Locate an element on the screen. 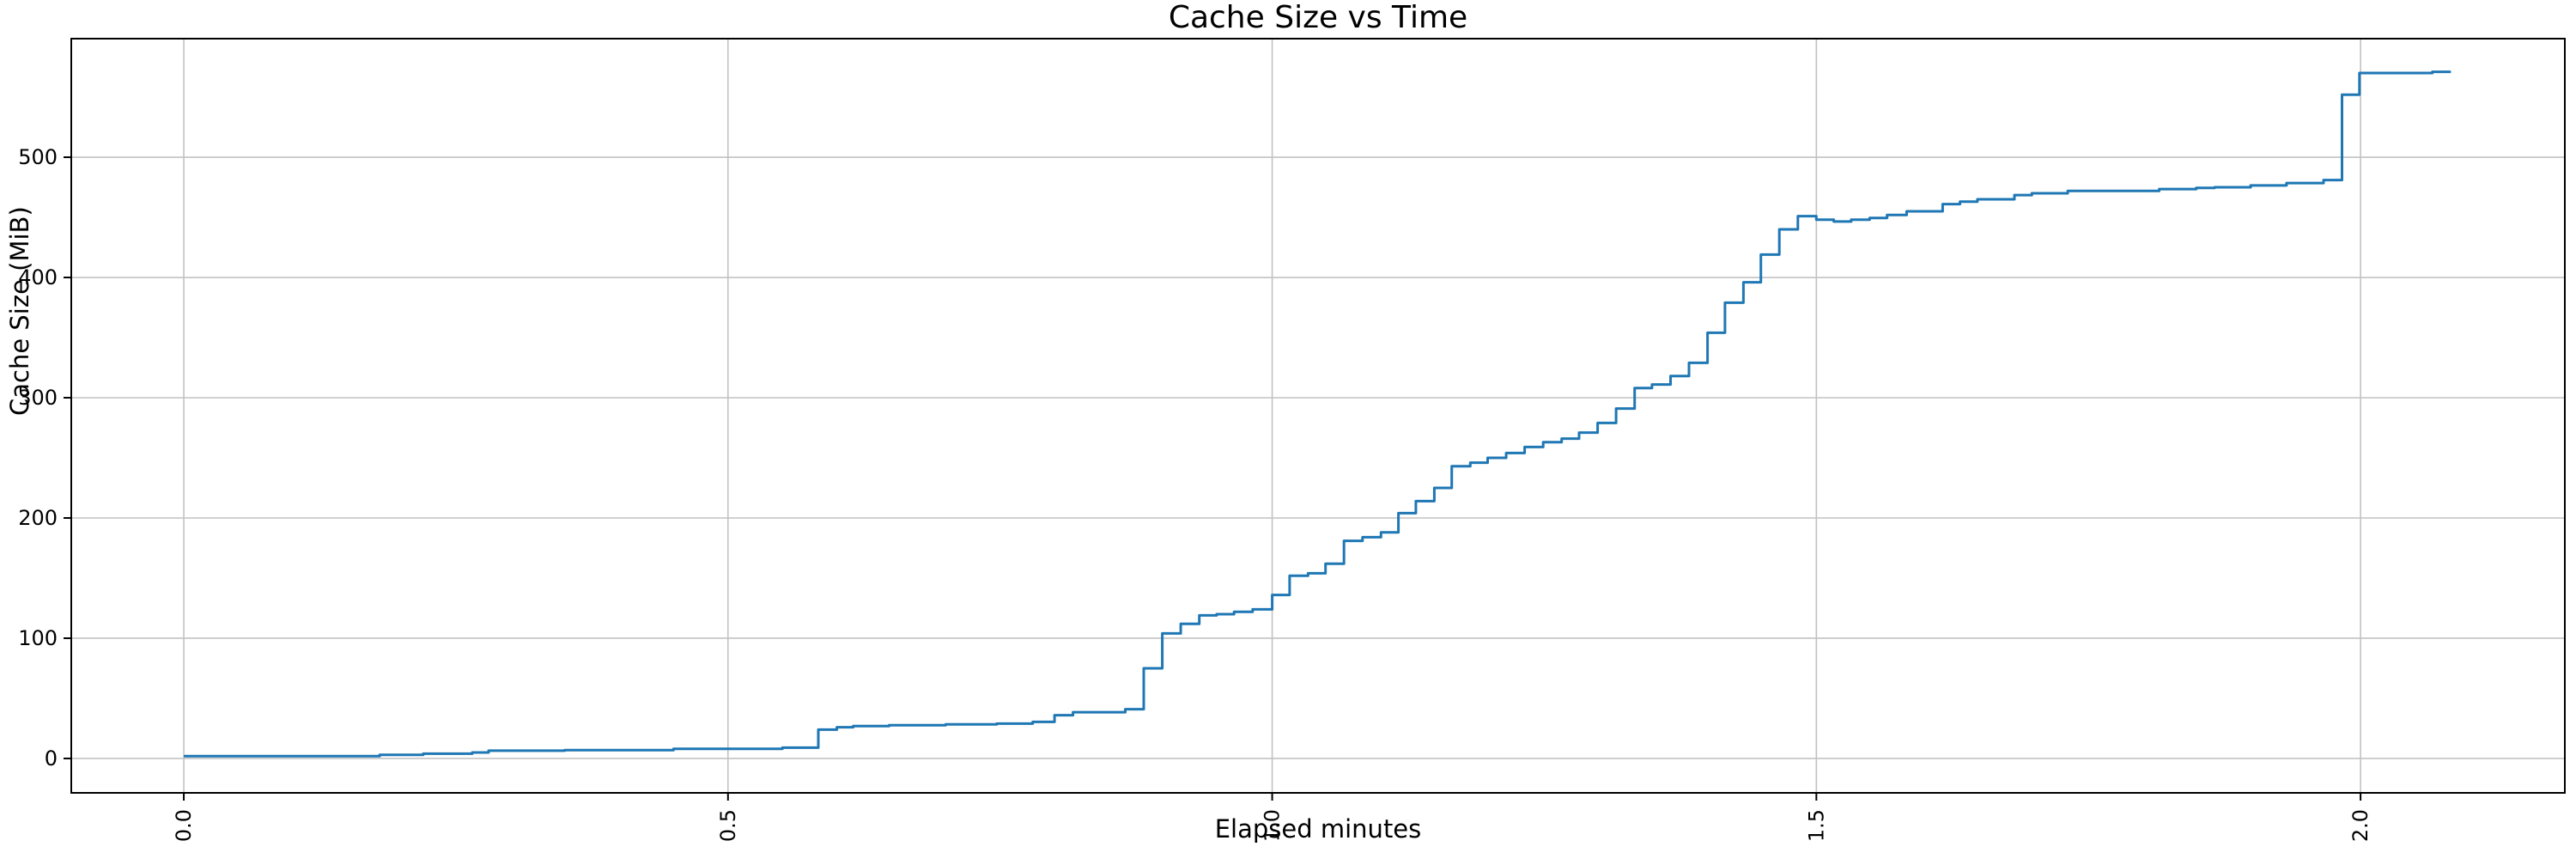 Image resolution: width=2576 pixels, height=859 pixels. y-tick-label: 400 is located at coordinates (38, 277).